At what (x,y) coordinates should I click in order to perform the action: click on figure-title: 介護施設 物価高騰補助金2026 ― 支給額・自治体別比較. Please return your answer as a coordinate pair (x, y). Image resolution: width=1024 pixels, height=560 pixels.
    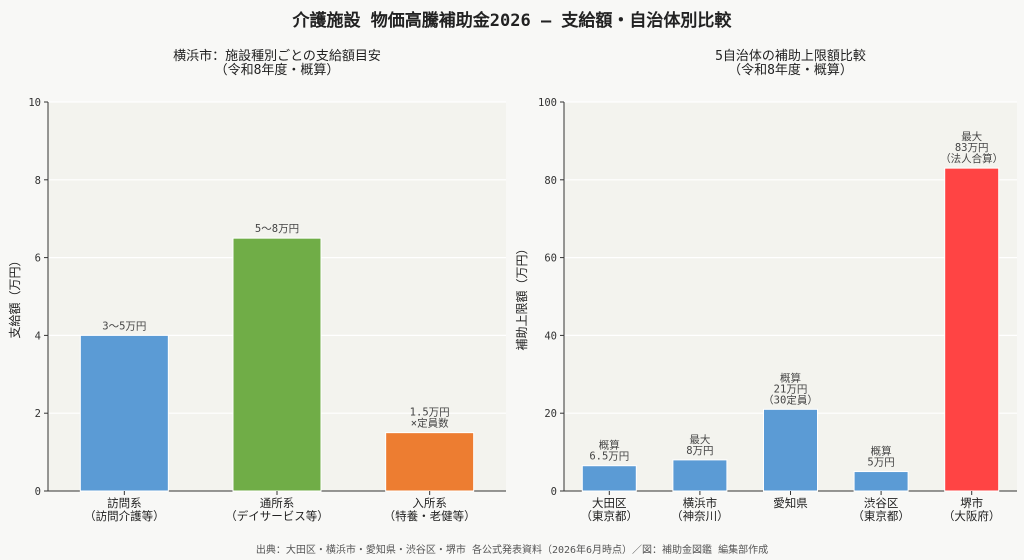
    Looking at the image, I should click on (512, 21).